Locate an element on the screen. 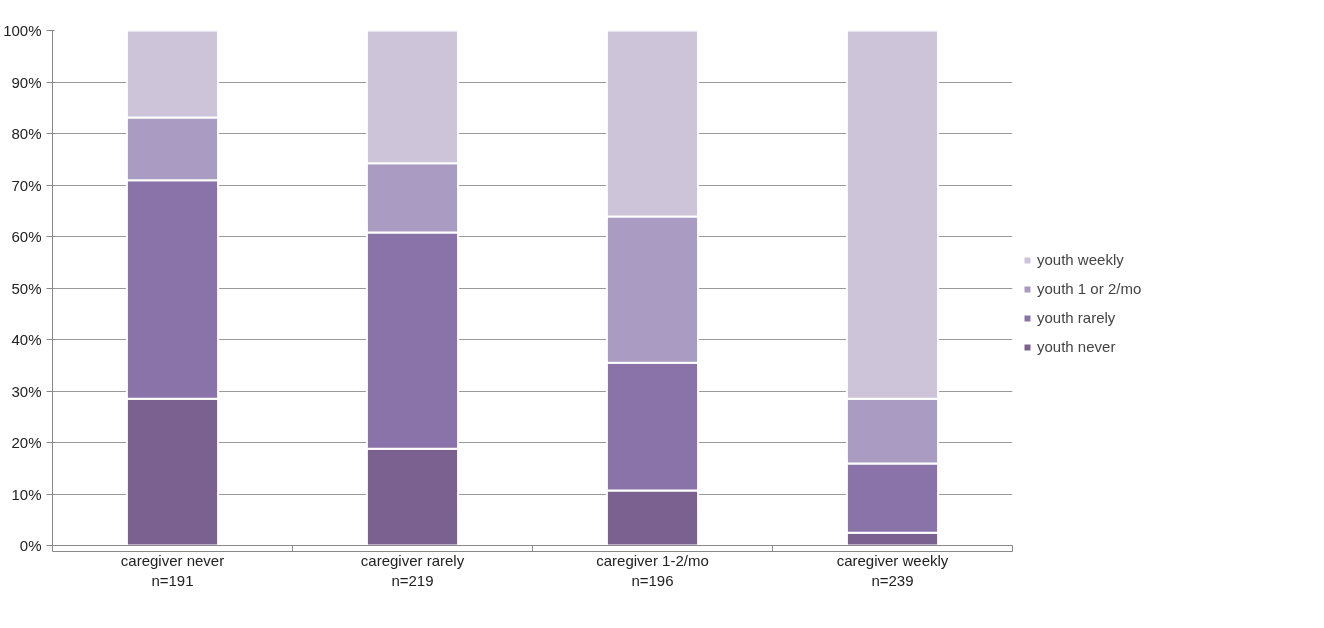 The height and width of the screenshot is (628, 1324). y-tick-label: 0% is located at coordinates (30, 545).